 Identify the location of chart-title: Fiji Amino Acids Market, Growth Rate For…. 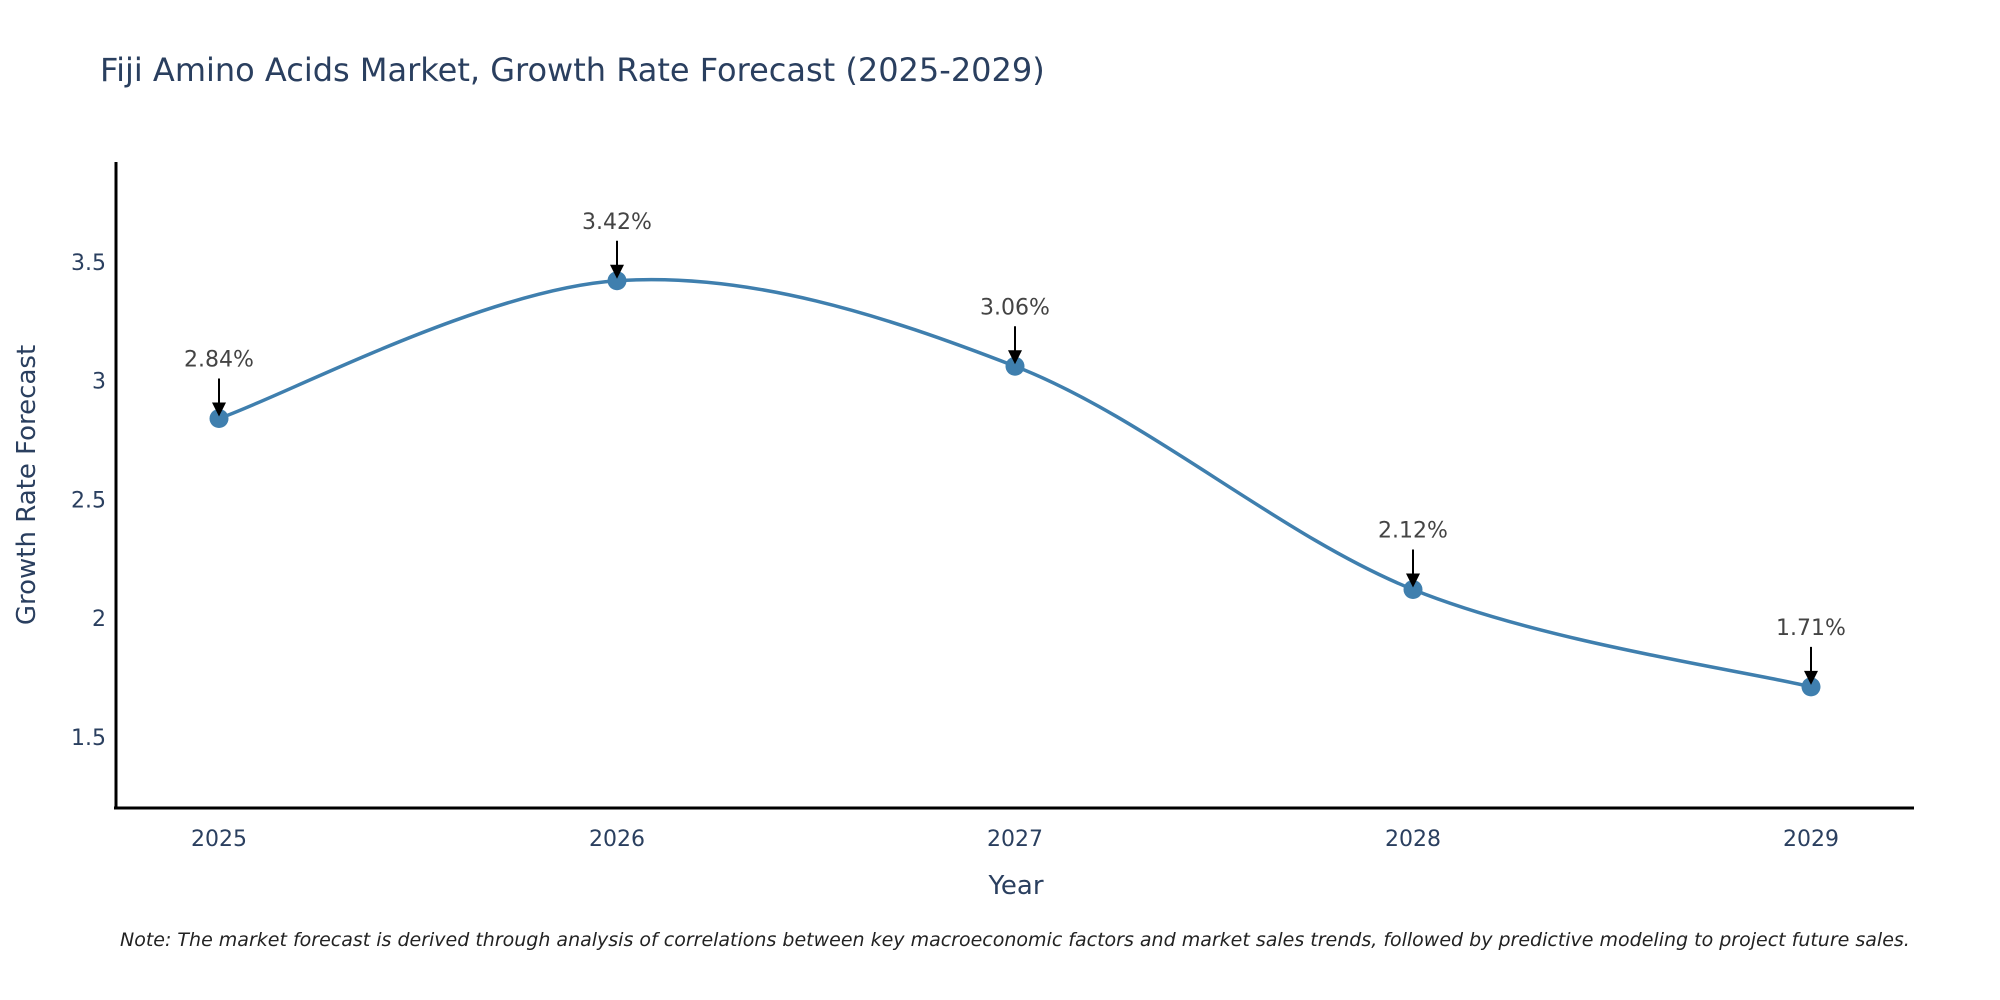
(572, 70).